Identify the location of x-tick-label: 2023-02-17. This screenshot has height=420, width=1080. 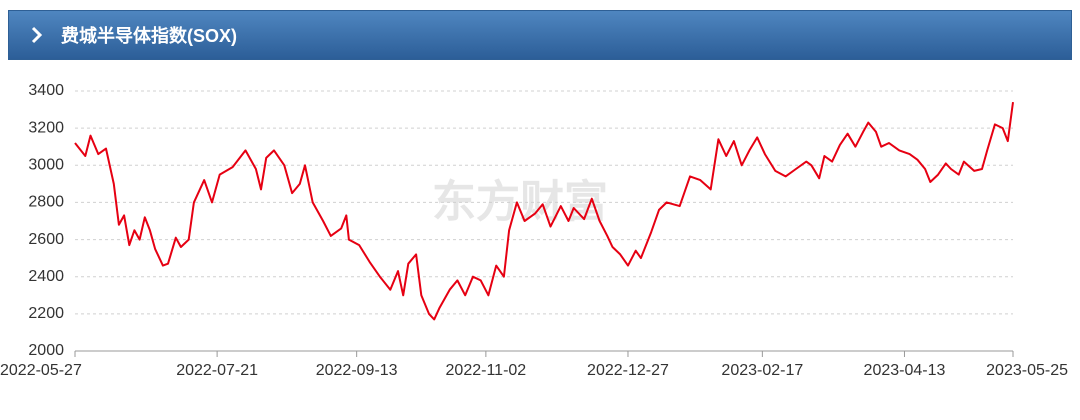
(762, 370).